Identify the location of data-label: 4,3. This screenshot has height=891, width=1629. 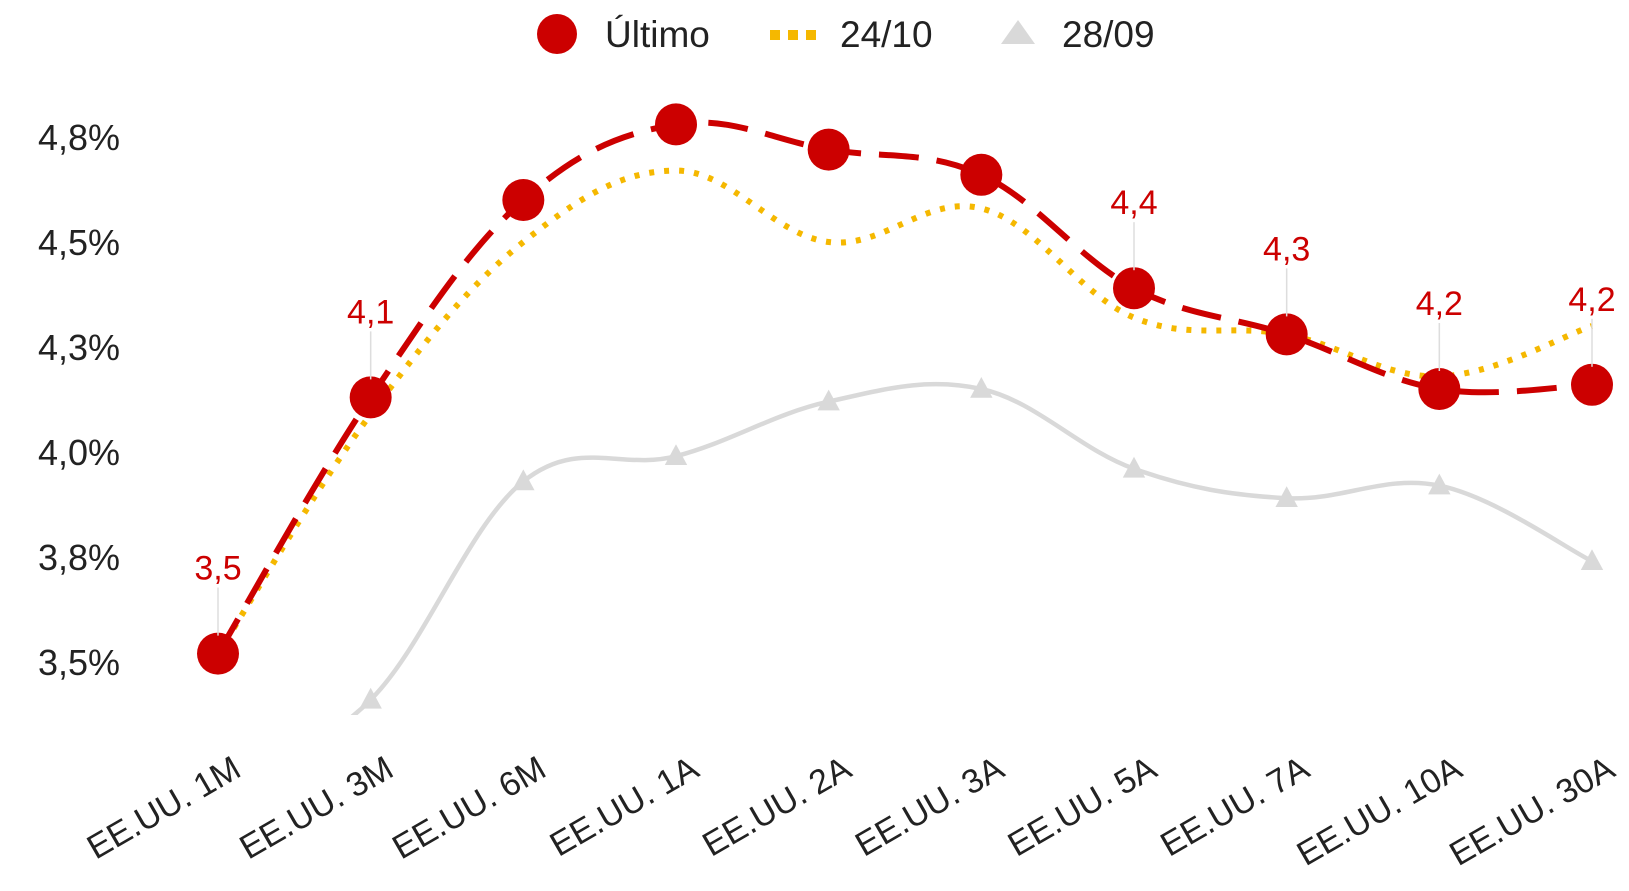
(1286, 249).